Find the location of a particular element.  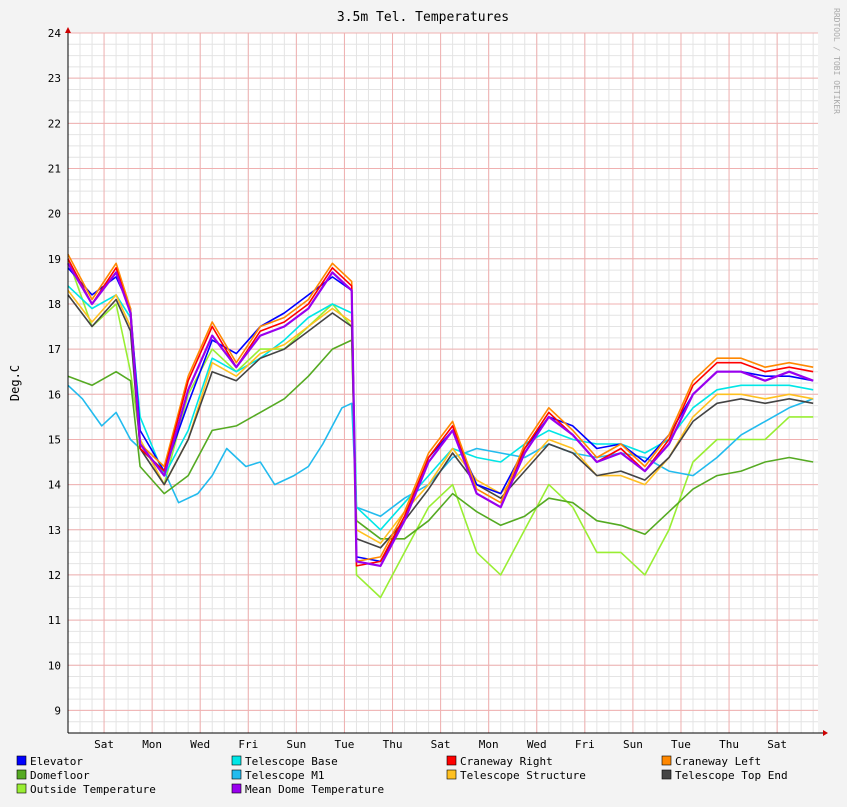

x-axis-arrow is located at coordinates (825, 733).